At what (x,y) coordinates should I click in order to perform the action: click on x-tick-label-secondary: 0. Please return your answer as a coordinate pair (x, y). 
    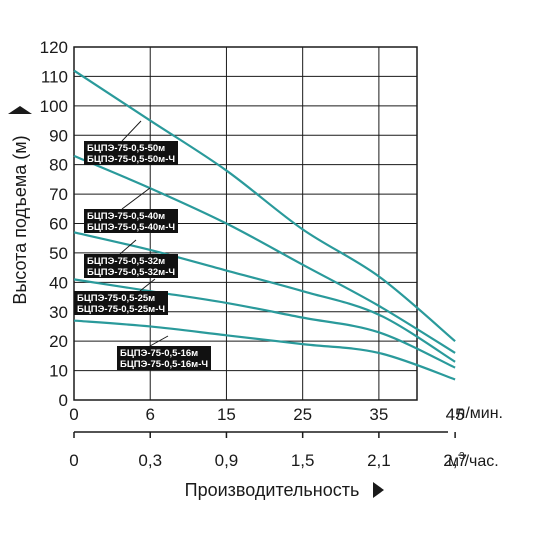
    Looking at the image, I should click on (73, 460).